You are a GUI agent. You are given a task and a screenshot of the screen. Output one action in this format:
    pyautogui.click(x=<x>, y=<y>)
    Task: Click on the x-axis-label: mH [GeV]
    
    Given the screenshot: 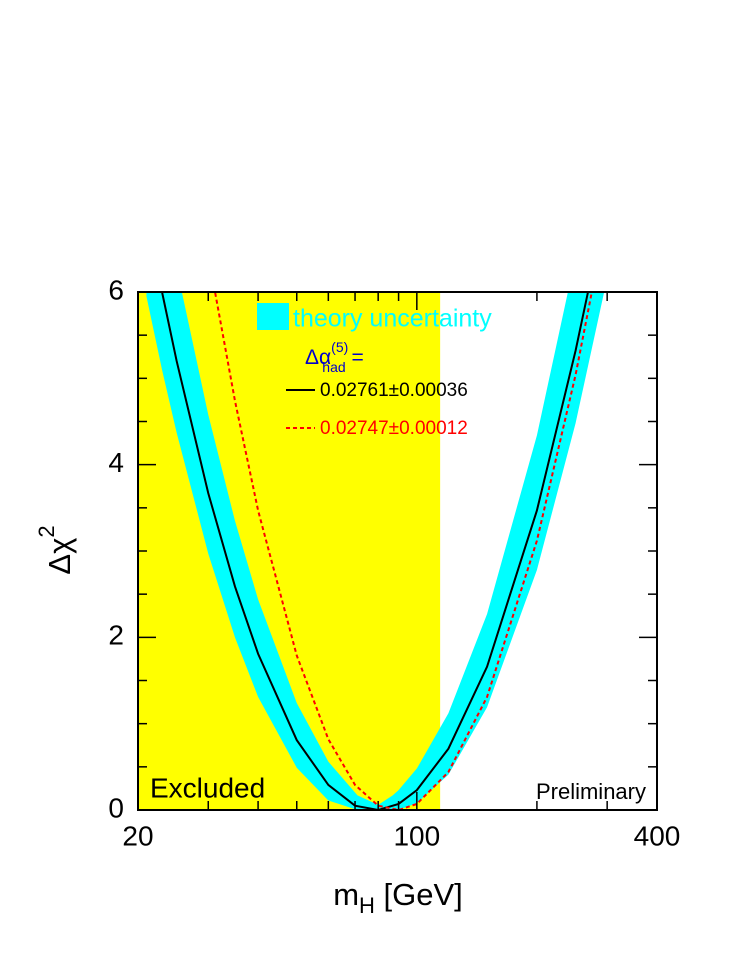 What is the action you would take?
    pyautogui.click(x=398, y=897)
    